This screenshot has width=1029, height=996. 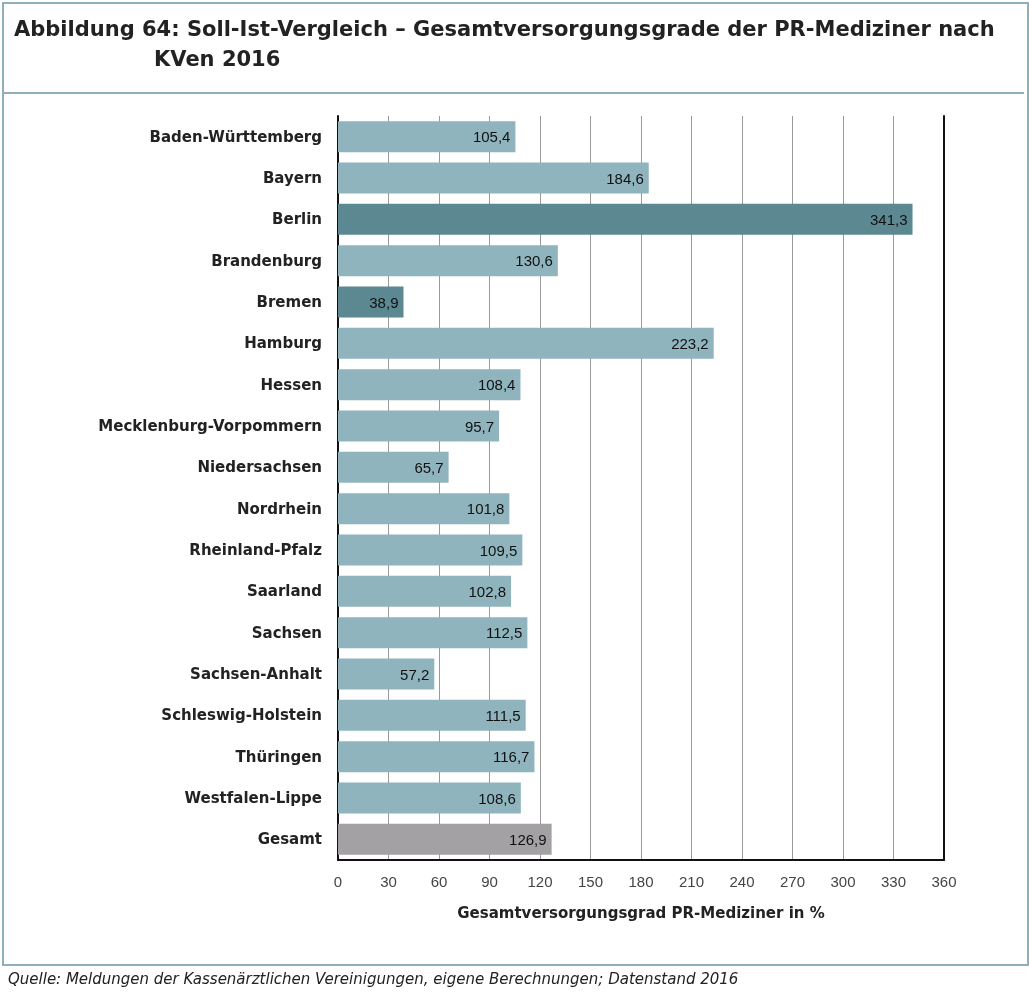 I want to click on x-tick-label: 30, so click(x=388, y=881).